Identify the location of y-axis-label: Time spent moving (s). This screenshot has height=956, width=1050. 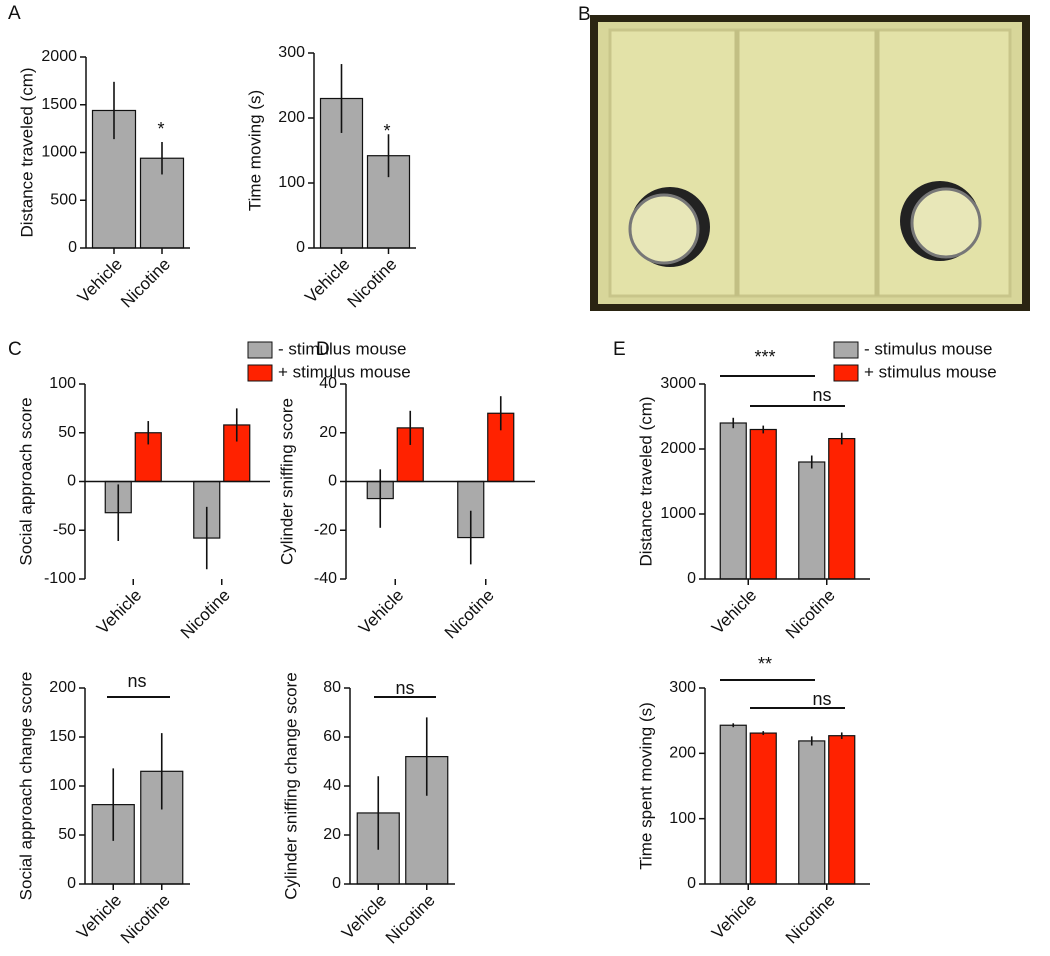
(645, 786).